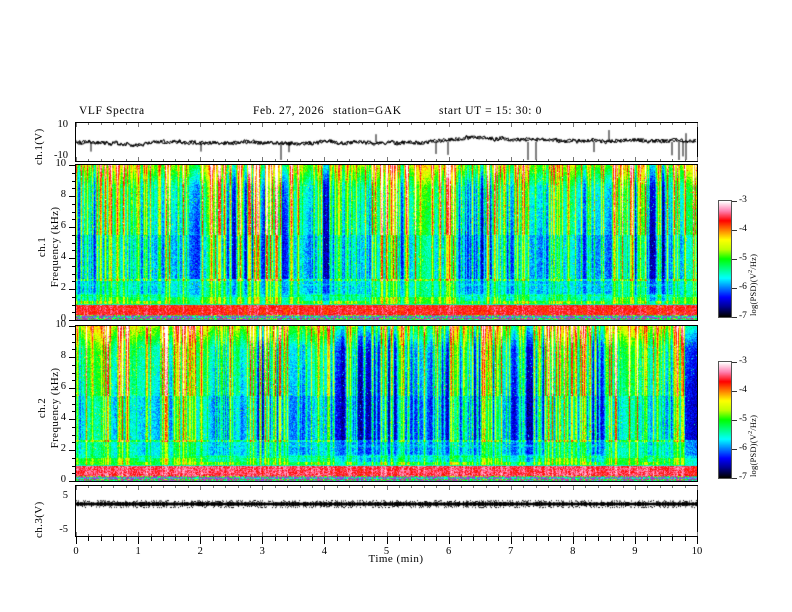  I want to click on ch2-spectrogram-axis-title-line2: Frequency (kHz), so click(55, 408).